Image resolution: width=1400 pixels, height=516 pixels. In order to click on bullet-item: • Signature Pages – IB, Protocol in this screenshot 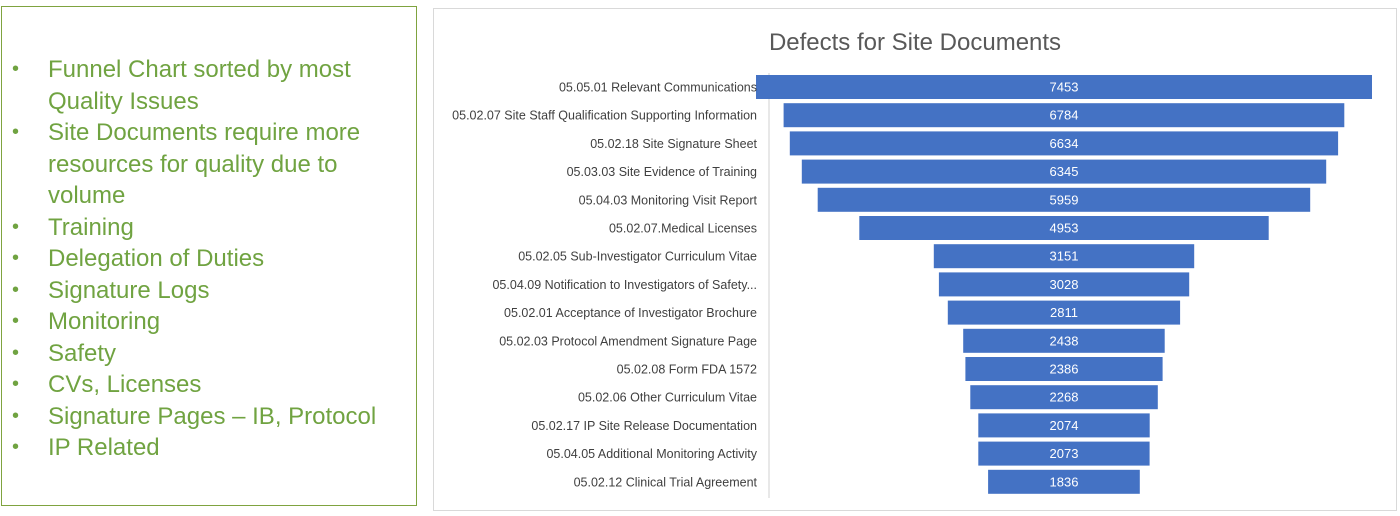, I will do `click(209, 417)`.